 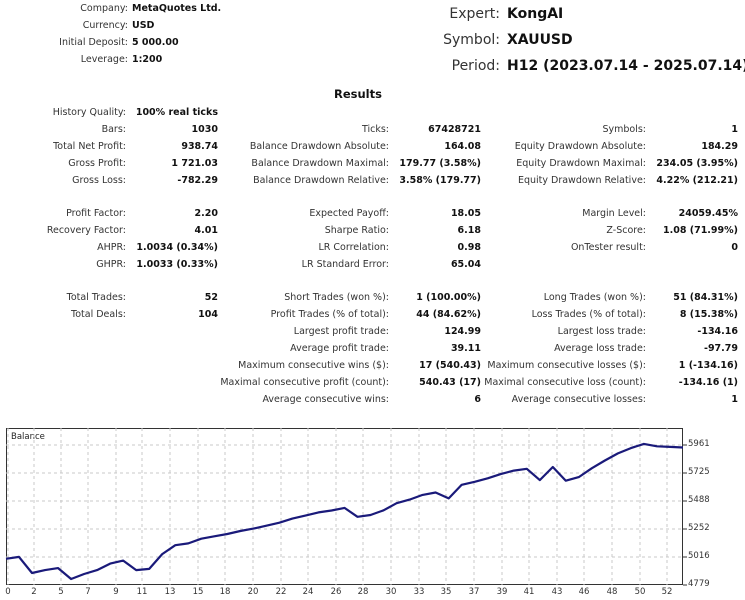 What do you see at coordinates (206, 213) in the screenshot?
I see `result-value: 2.20` at bounding box center [206, 213].